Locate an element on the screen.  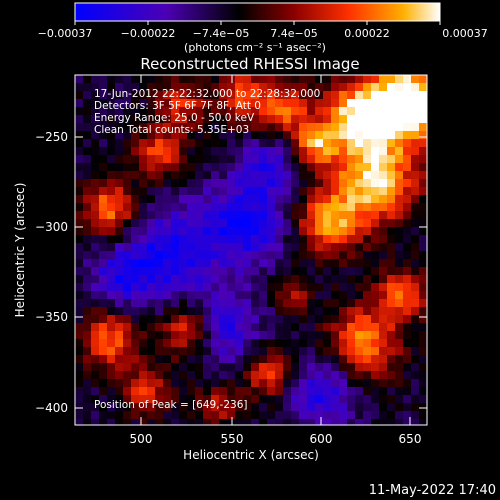
x-axis-label: Heliocentric X (arcsec) is located at coordinates (251, 455).